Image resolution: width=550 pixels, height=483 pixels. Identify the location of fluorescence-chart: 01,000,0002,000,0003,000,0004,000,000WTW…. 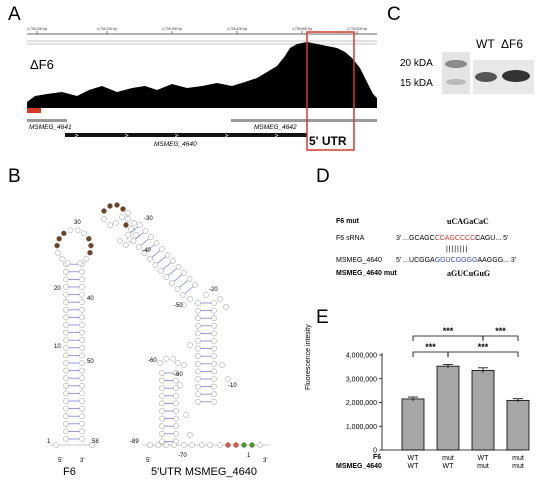
(438, 398).